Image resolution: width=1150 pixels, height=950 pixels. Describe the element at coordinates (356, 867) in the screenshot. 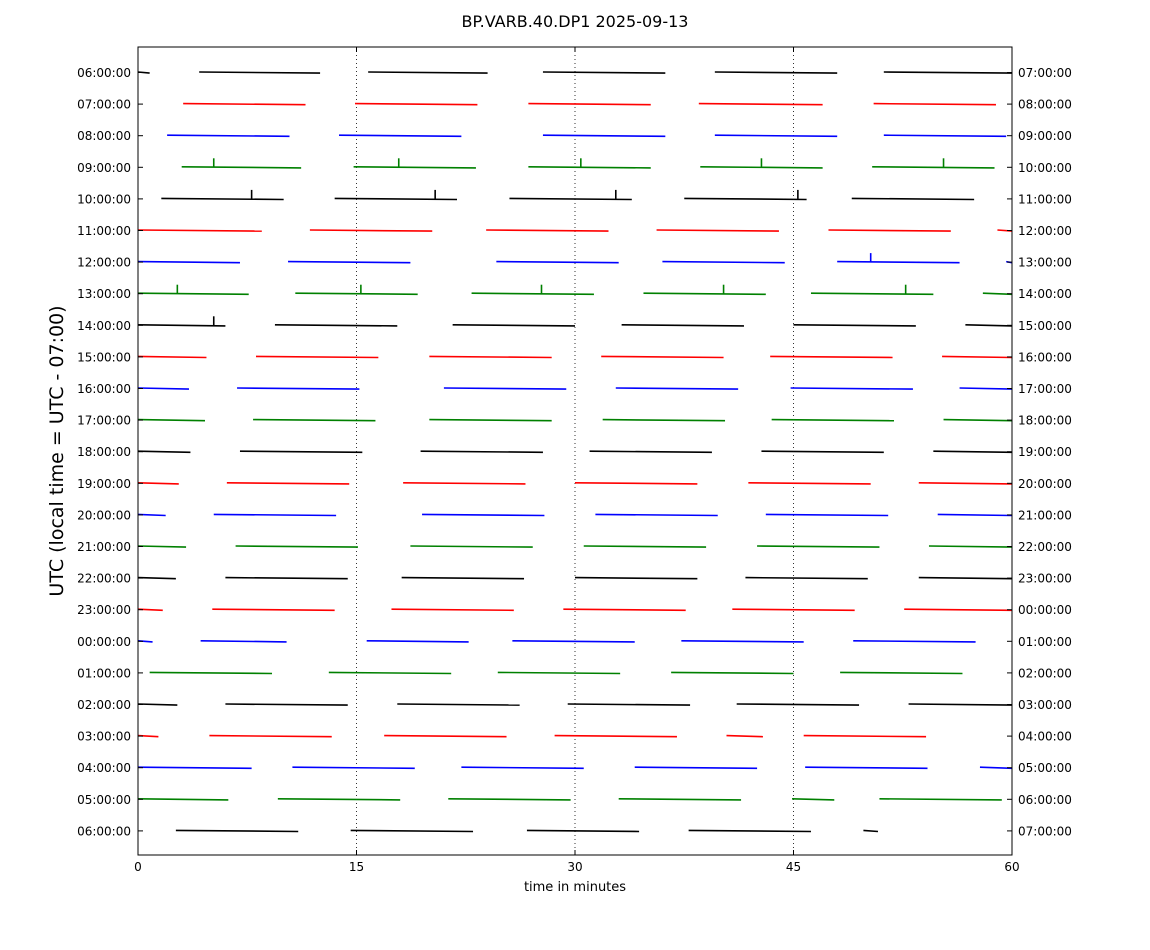

I see `x-tick-label: 15` at that location.